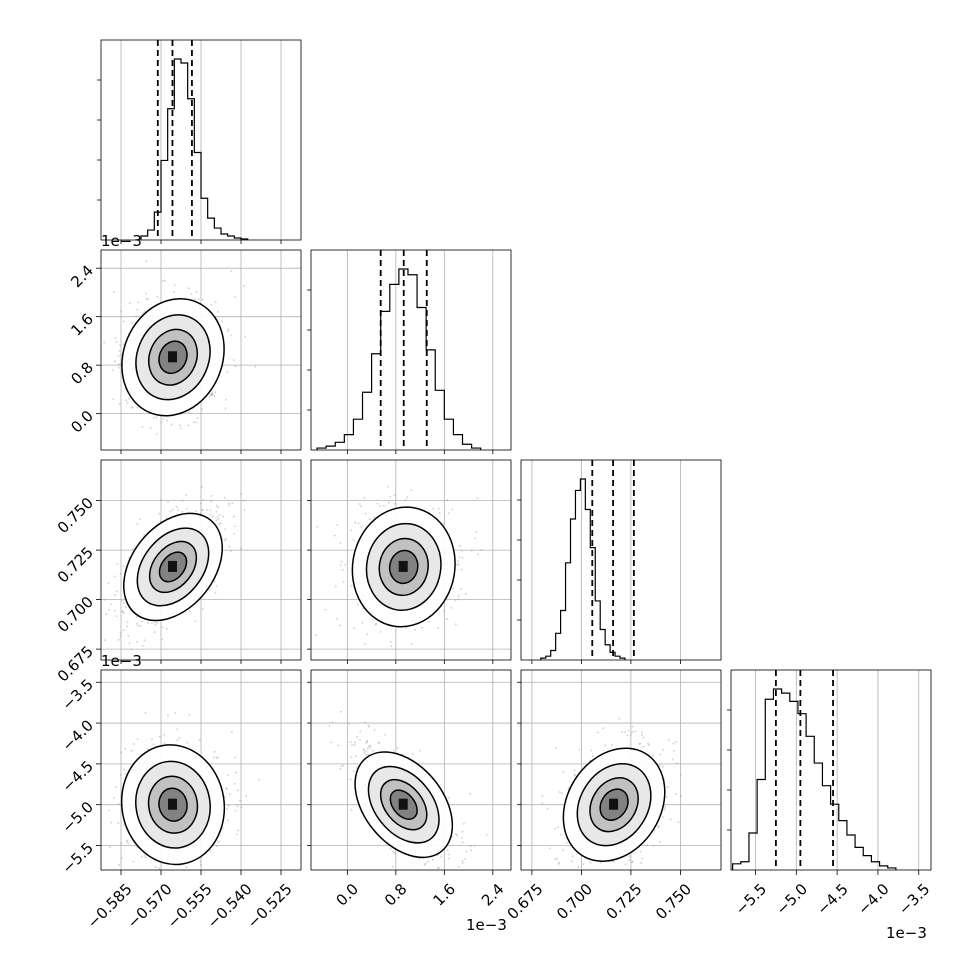  I want to click on y-tick-label: 0.725, so click(75, 564).